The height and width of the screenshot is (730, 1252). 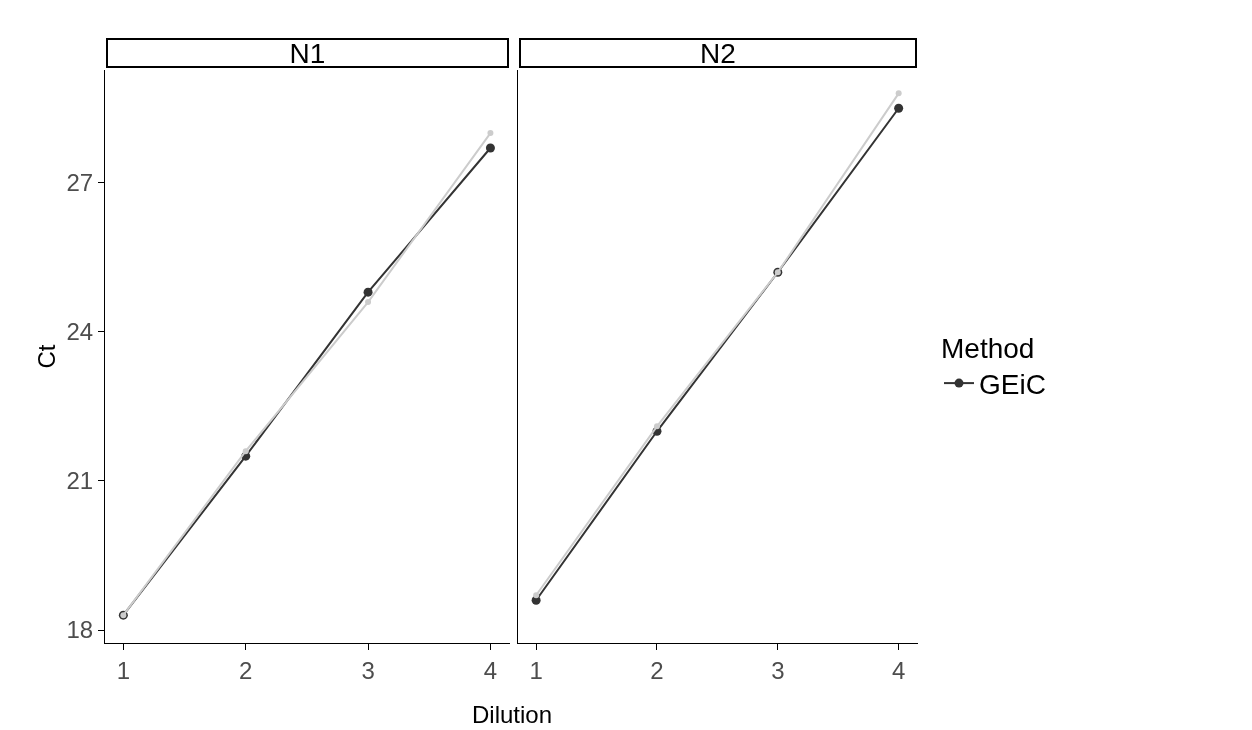 I want to click on y-axis-title: Ct, so click(x=46, y=356).